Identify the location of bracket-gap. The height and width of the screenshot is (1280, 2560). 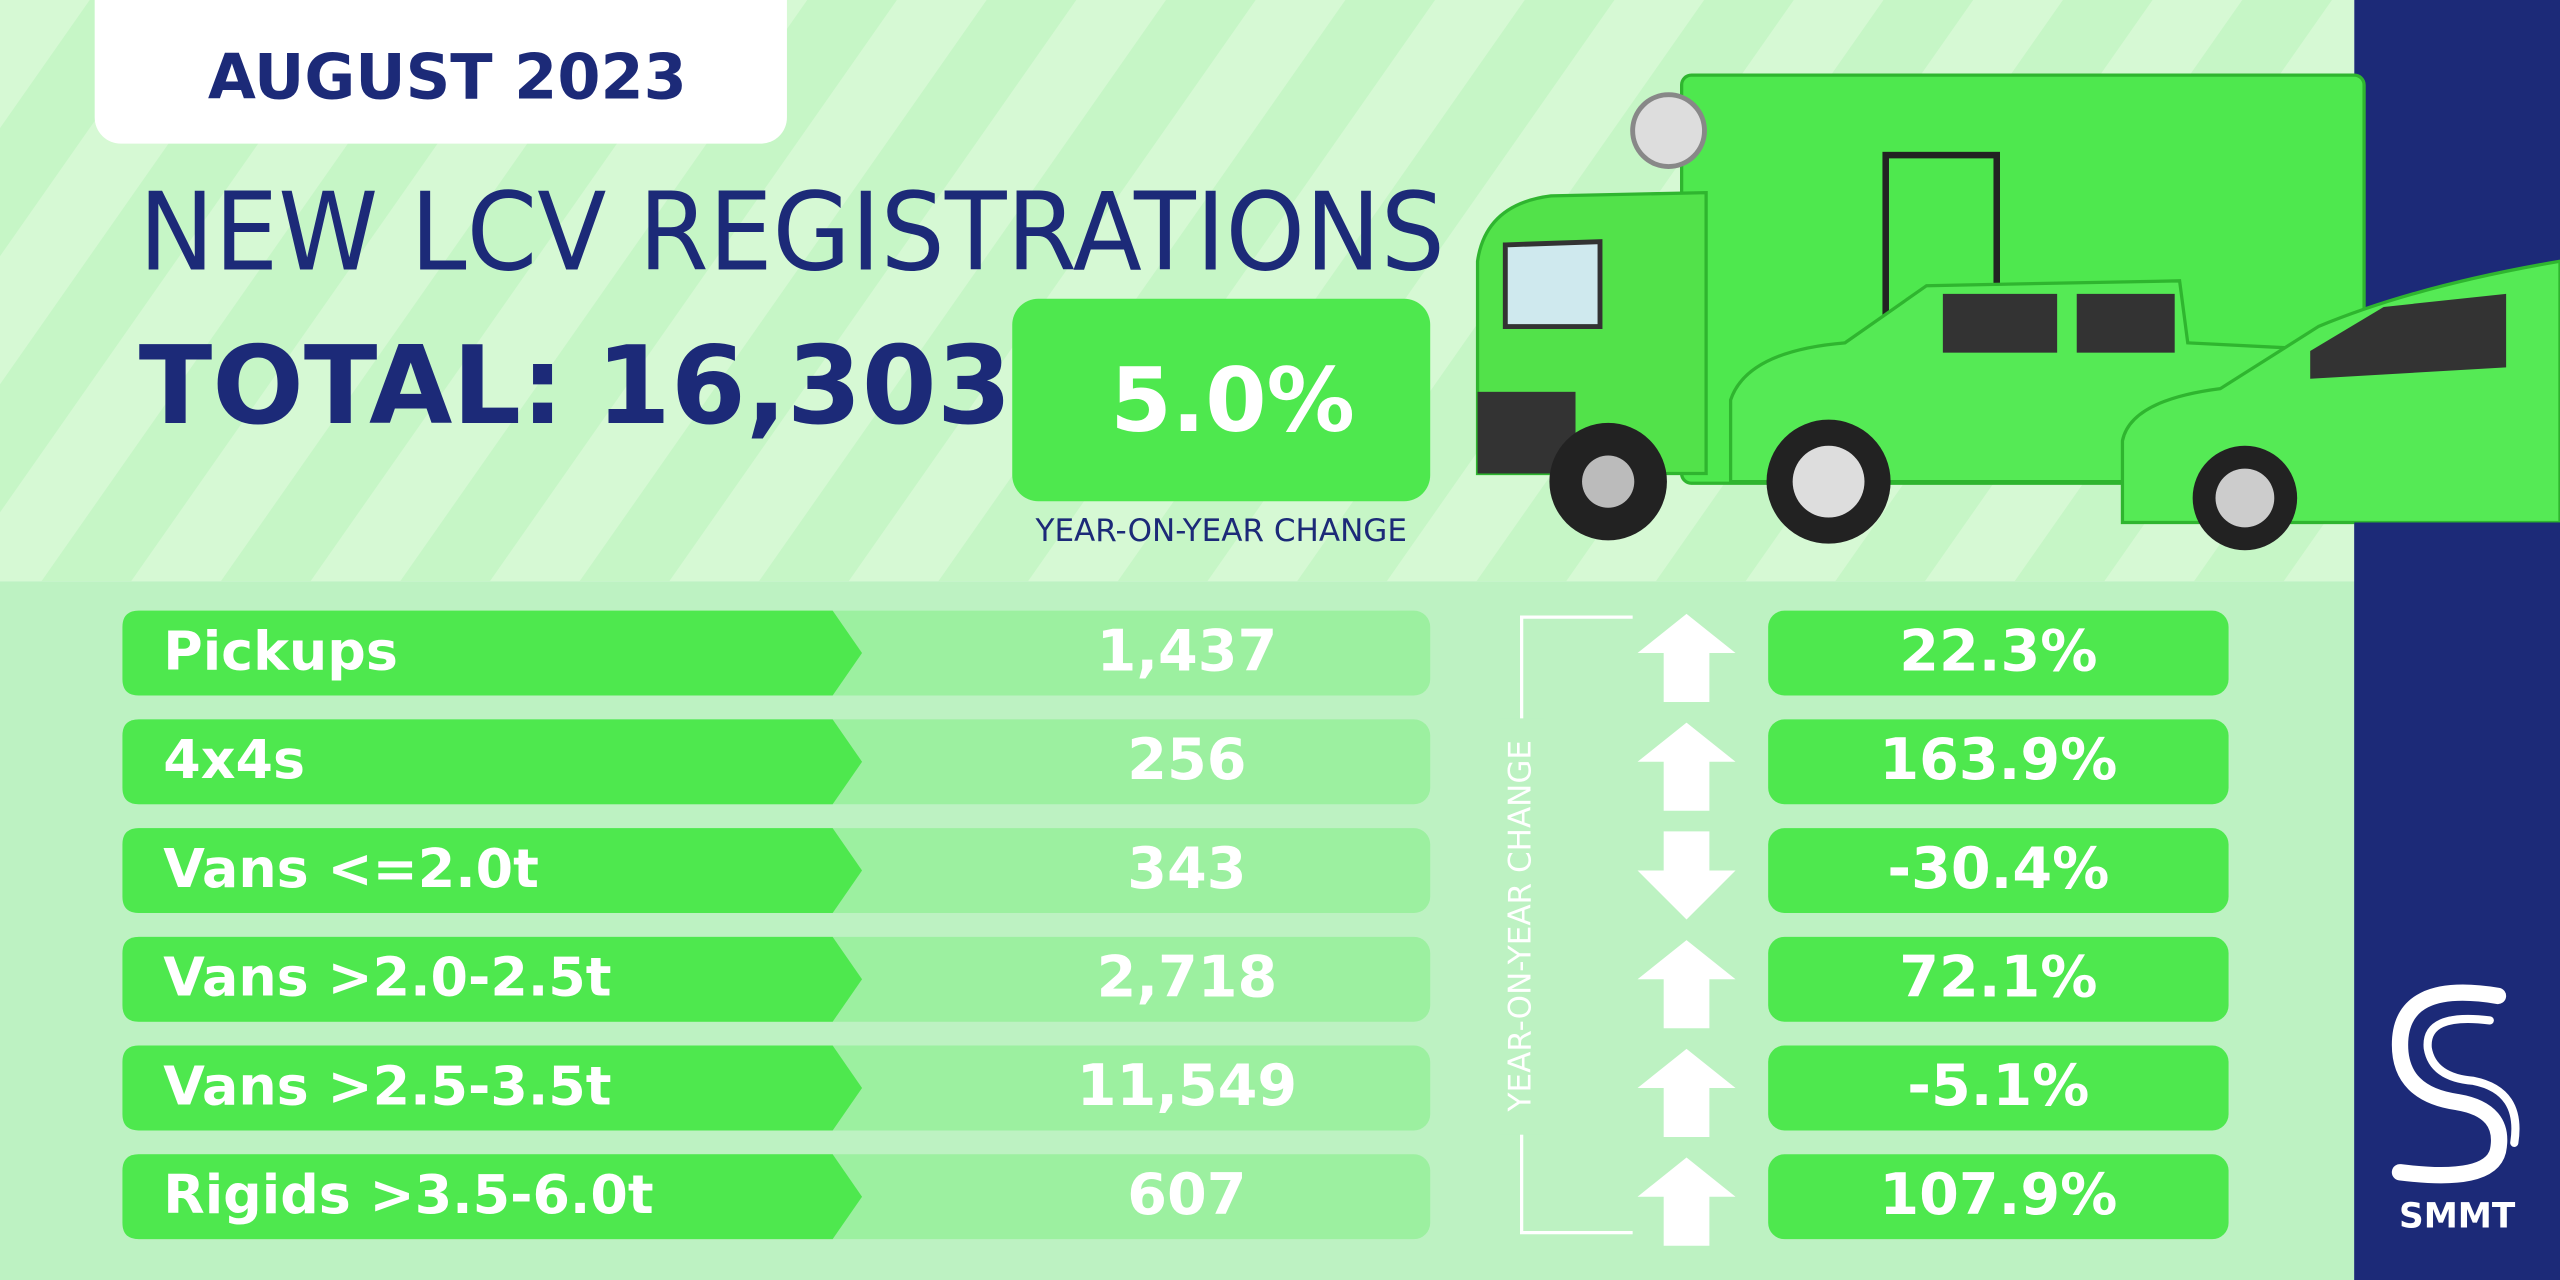
(1521, 926).